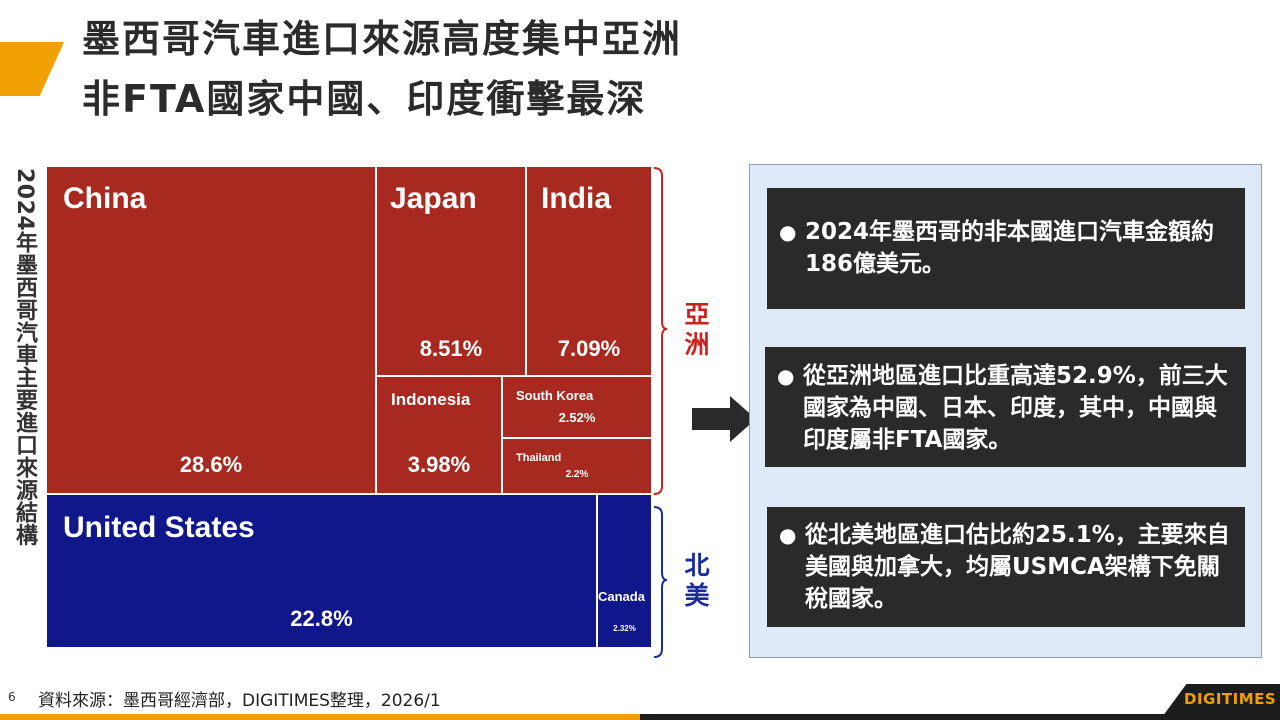 This screenshot has width=1280, height=720. What do you see at coordinates (321, 571) in the screenshot?
I see `treemap-tile-united-states` at bounding box center [321, 571].